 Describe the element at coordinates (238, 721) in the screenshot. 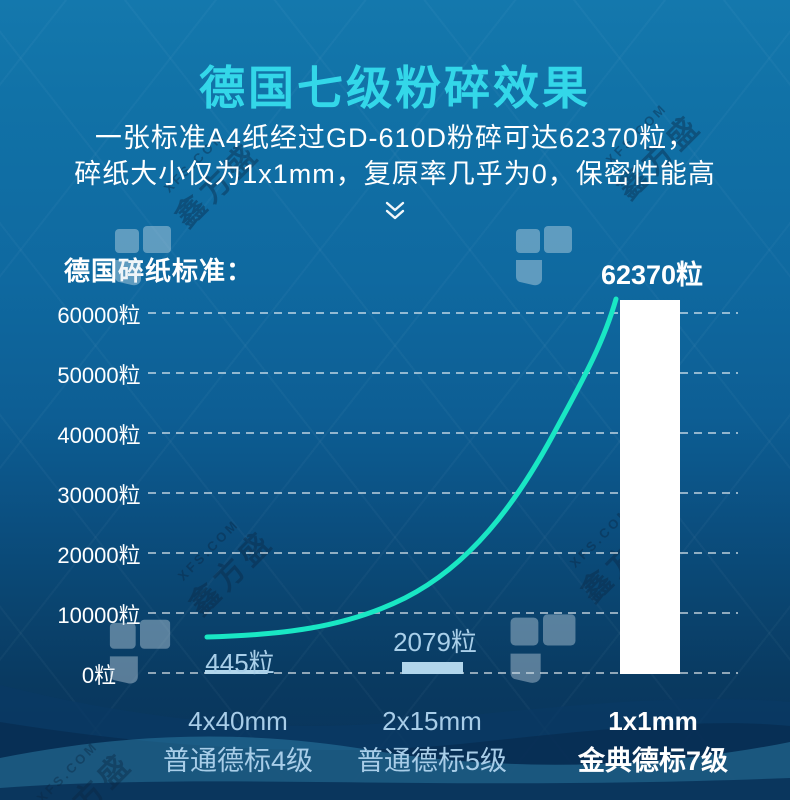

I see `category-size-grade4: 4x40mm` at that location.